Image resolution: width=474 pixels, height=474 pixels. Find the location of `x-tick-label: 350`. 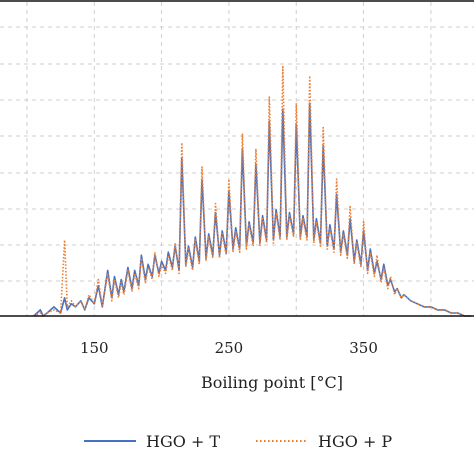

x-tick-label: 350 is located at coordinates (363, 348).